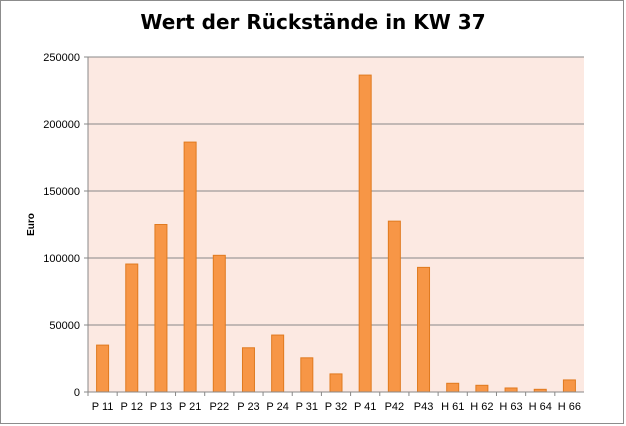 The height and width of the screenshot is (426, 626). I want to click on y-tick-label: 200000, so click(61, 125).